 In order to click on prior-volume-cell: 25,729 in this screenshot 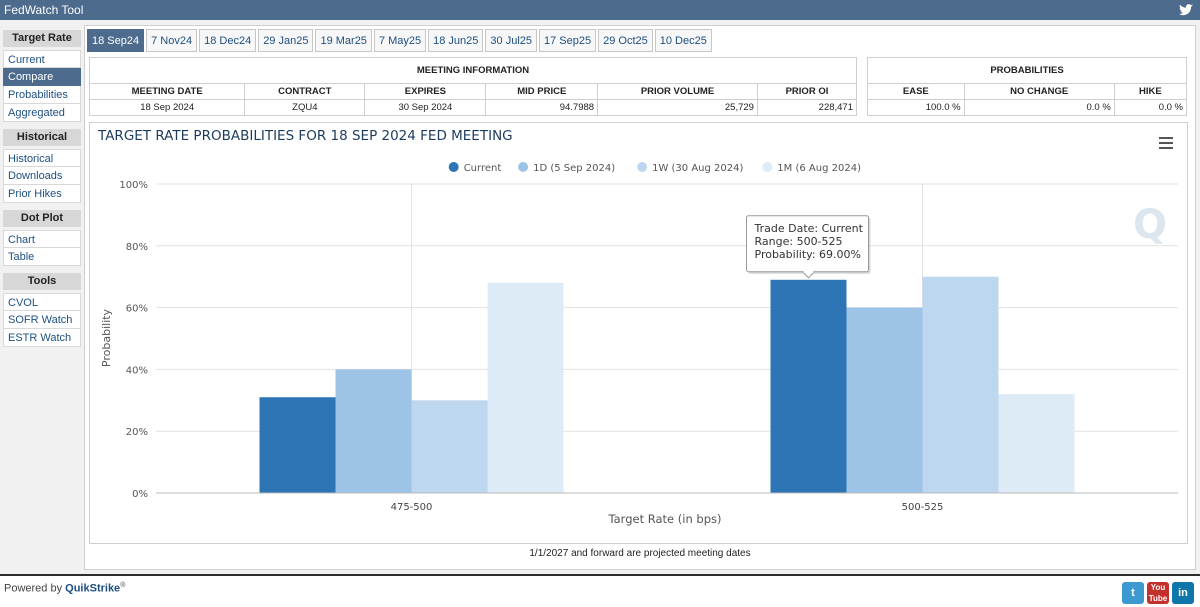, I will do `click(677, 107)`.